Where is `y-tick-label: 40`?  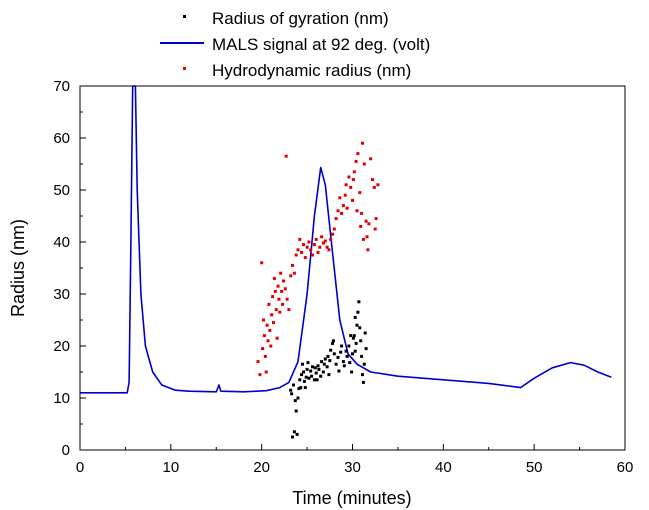
y-tick-label: 40 is located at coordinates (61, 242).